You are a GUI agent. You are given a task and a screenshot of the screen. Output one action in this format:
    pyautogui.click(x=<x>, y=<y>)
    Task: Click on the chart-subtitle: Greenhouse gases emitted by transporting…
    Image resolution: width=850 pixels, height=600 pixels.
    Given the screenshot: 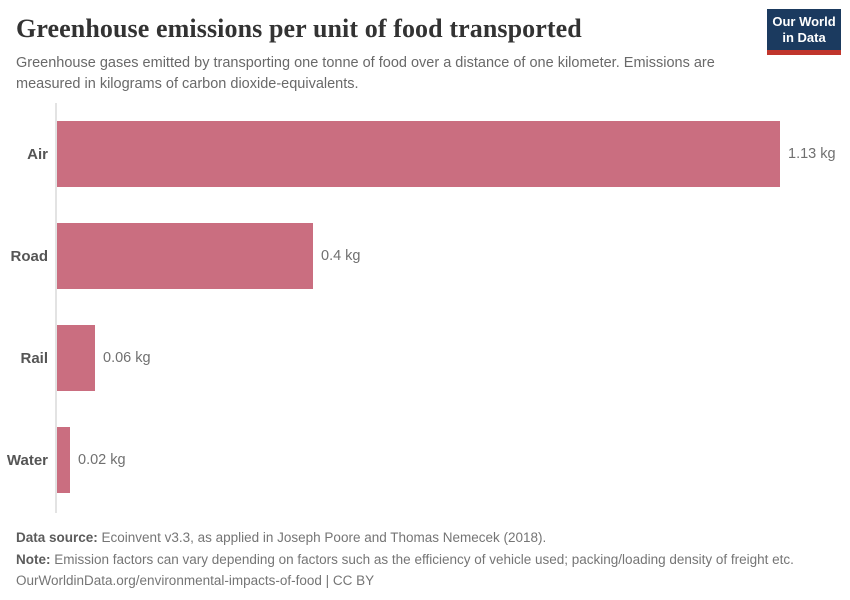 What is the action you would take?
    pyautogui.click(x=365, y=73)
    